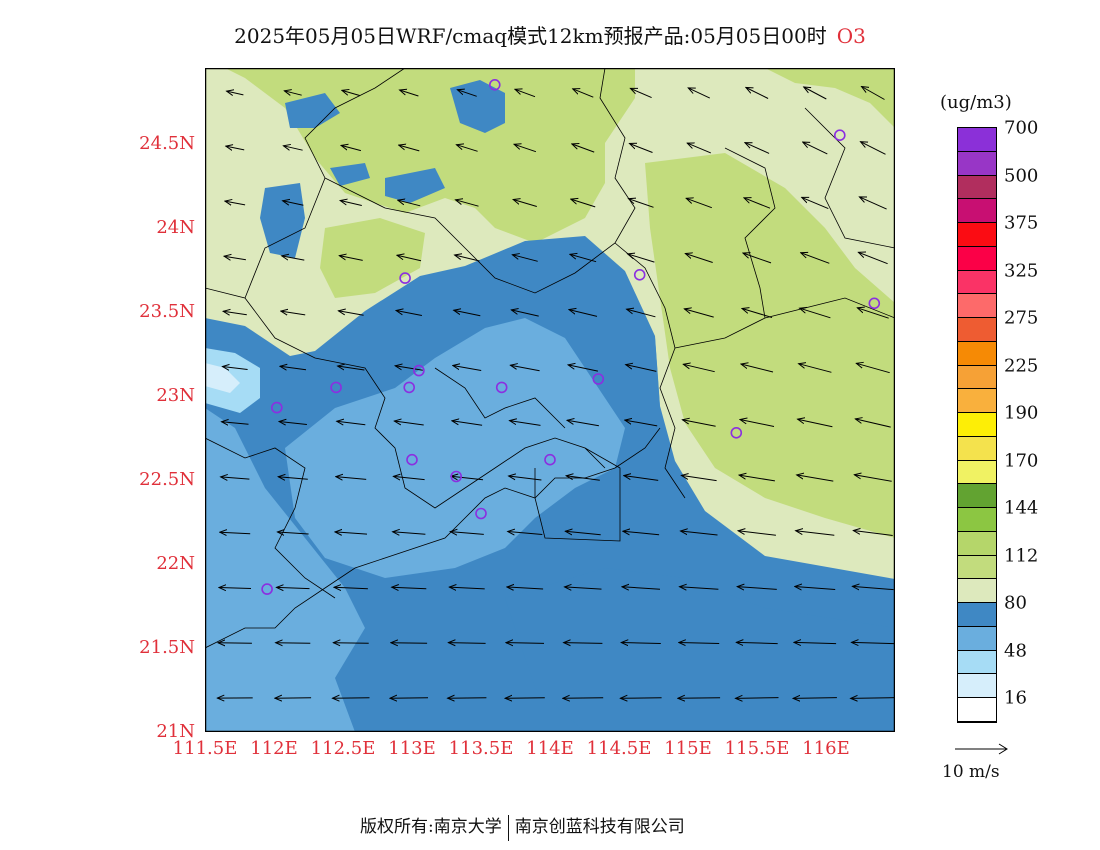 The width and height of the screenshot is (1100, 850). I want to click on colorbar-label: 144, so click(1021, 508).